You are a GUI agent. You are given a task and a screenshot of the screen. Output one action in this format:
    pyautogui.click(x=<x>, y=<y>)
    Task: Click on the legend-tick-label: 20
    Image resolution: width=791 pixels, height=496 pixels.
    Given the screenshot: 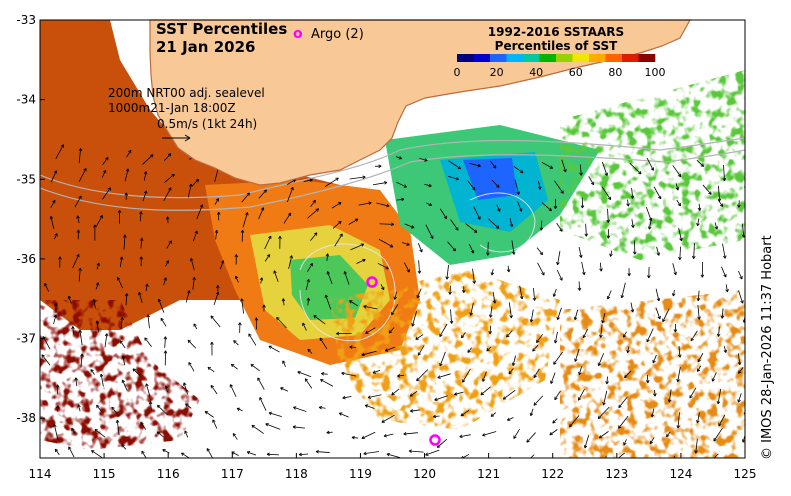 What is the action you would take?
    pyautogui.click(x=497, y=72)
    